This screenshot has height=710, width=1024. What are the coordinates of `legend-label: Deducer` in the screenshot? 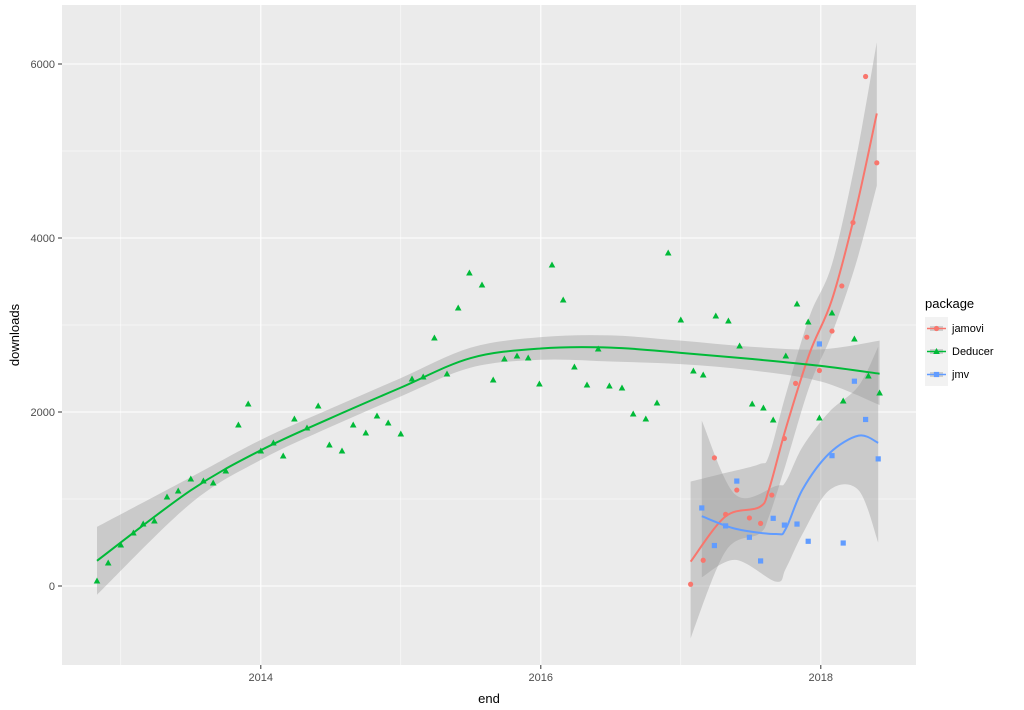 It's located at (973, 352).